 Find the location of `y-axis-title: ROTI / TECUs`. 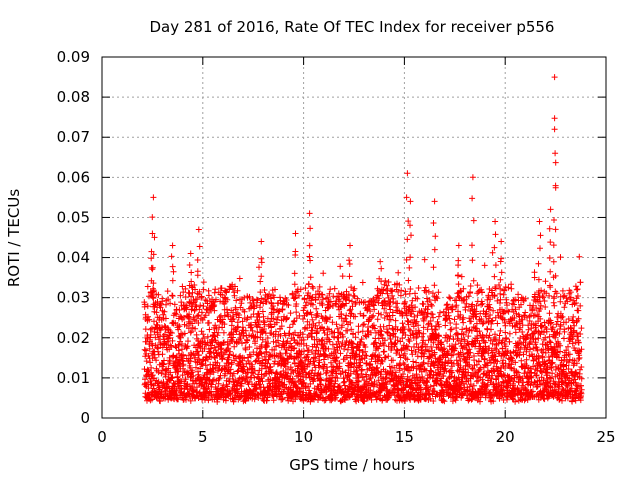

y-axis-title: ROTI / TECUs is located at coordinates (14, 238).